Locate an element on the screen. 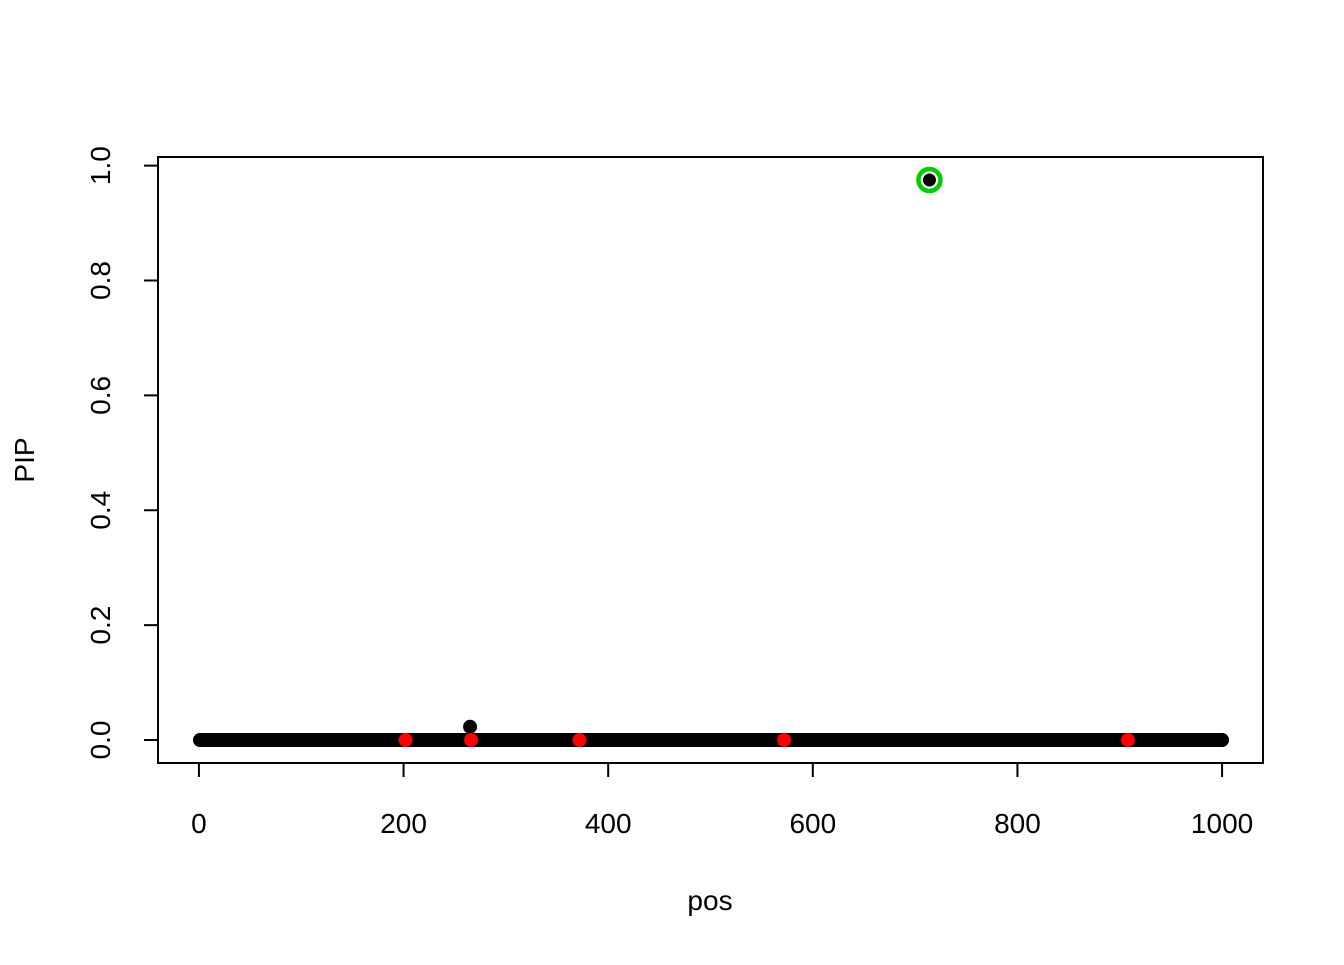 The image size is (1344, 965). y-tick-label: 0.6 is located at coordinates (100, 395).